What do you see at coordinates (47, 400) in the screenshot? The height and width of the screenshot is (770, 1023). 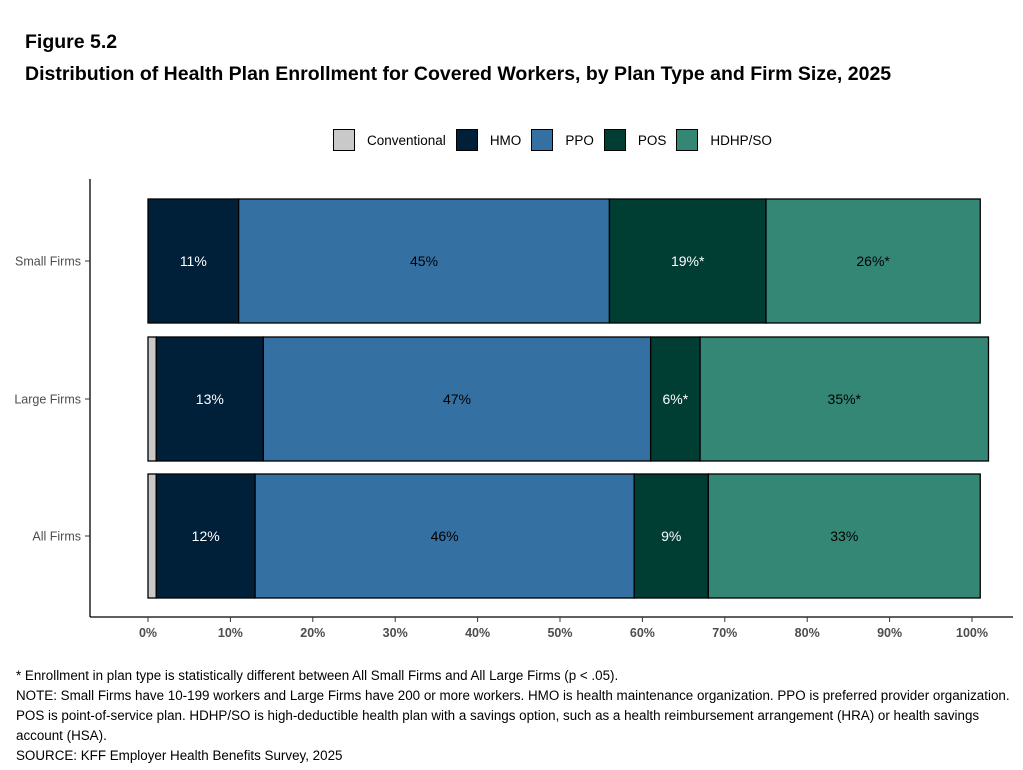 I see `category-label: Large Firms` at bounding box center [47, 400].